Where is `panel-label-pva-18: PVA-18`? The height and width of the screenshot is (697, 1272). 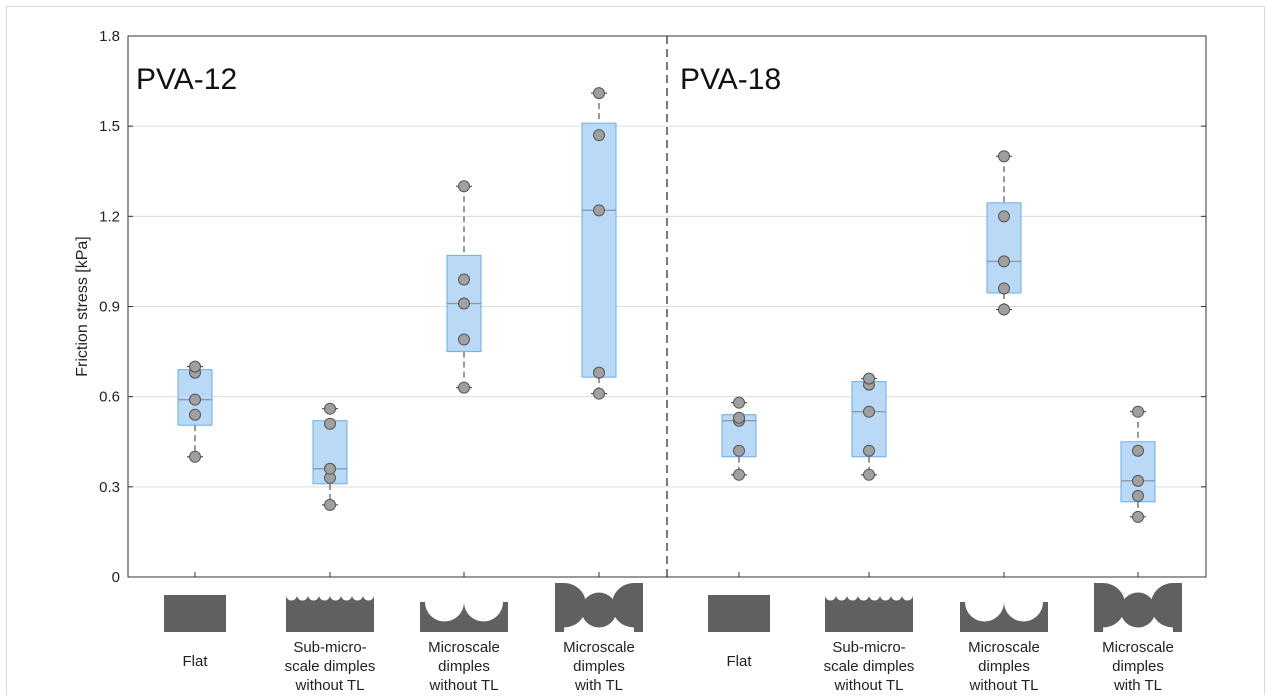
panel-label-pva-18: PVA-18 is located at coordinates (730, 79).